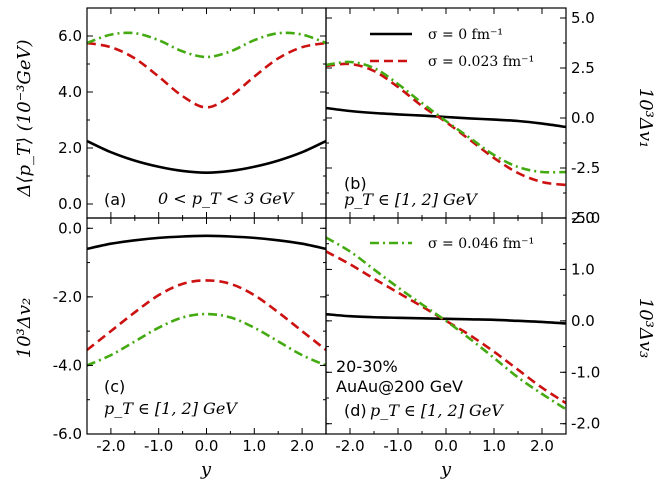  Describe the element at coordinates (367, 366) in the screenshot. I see `centrality-label: 20-30%` at that location.